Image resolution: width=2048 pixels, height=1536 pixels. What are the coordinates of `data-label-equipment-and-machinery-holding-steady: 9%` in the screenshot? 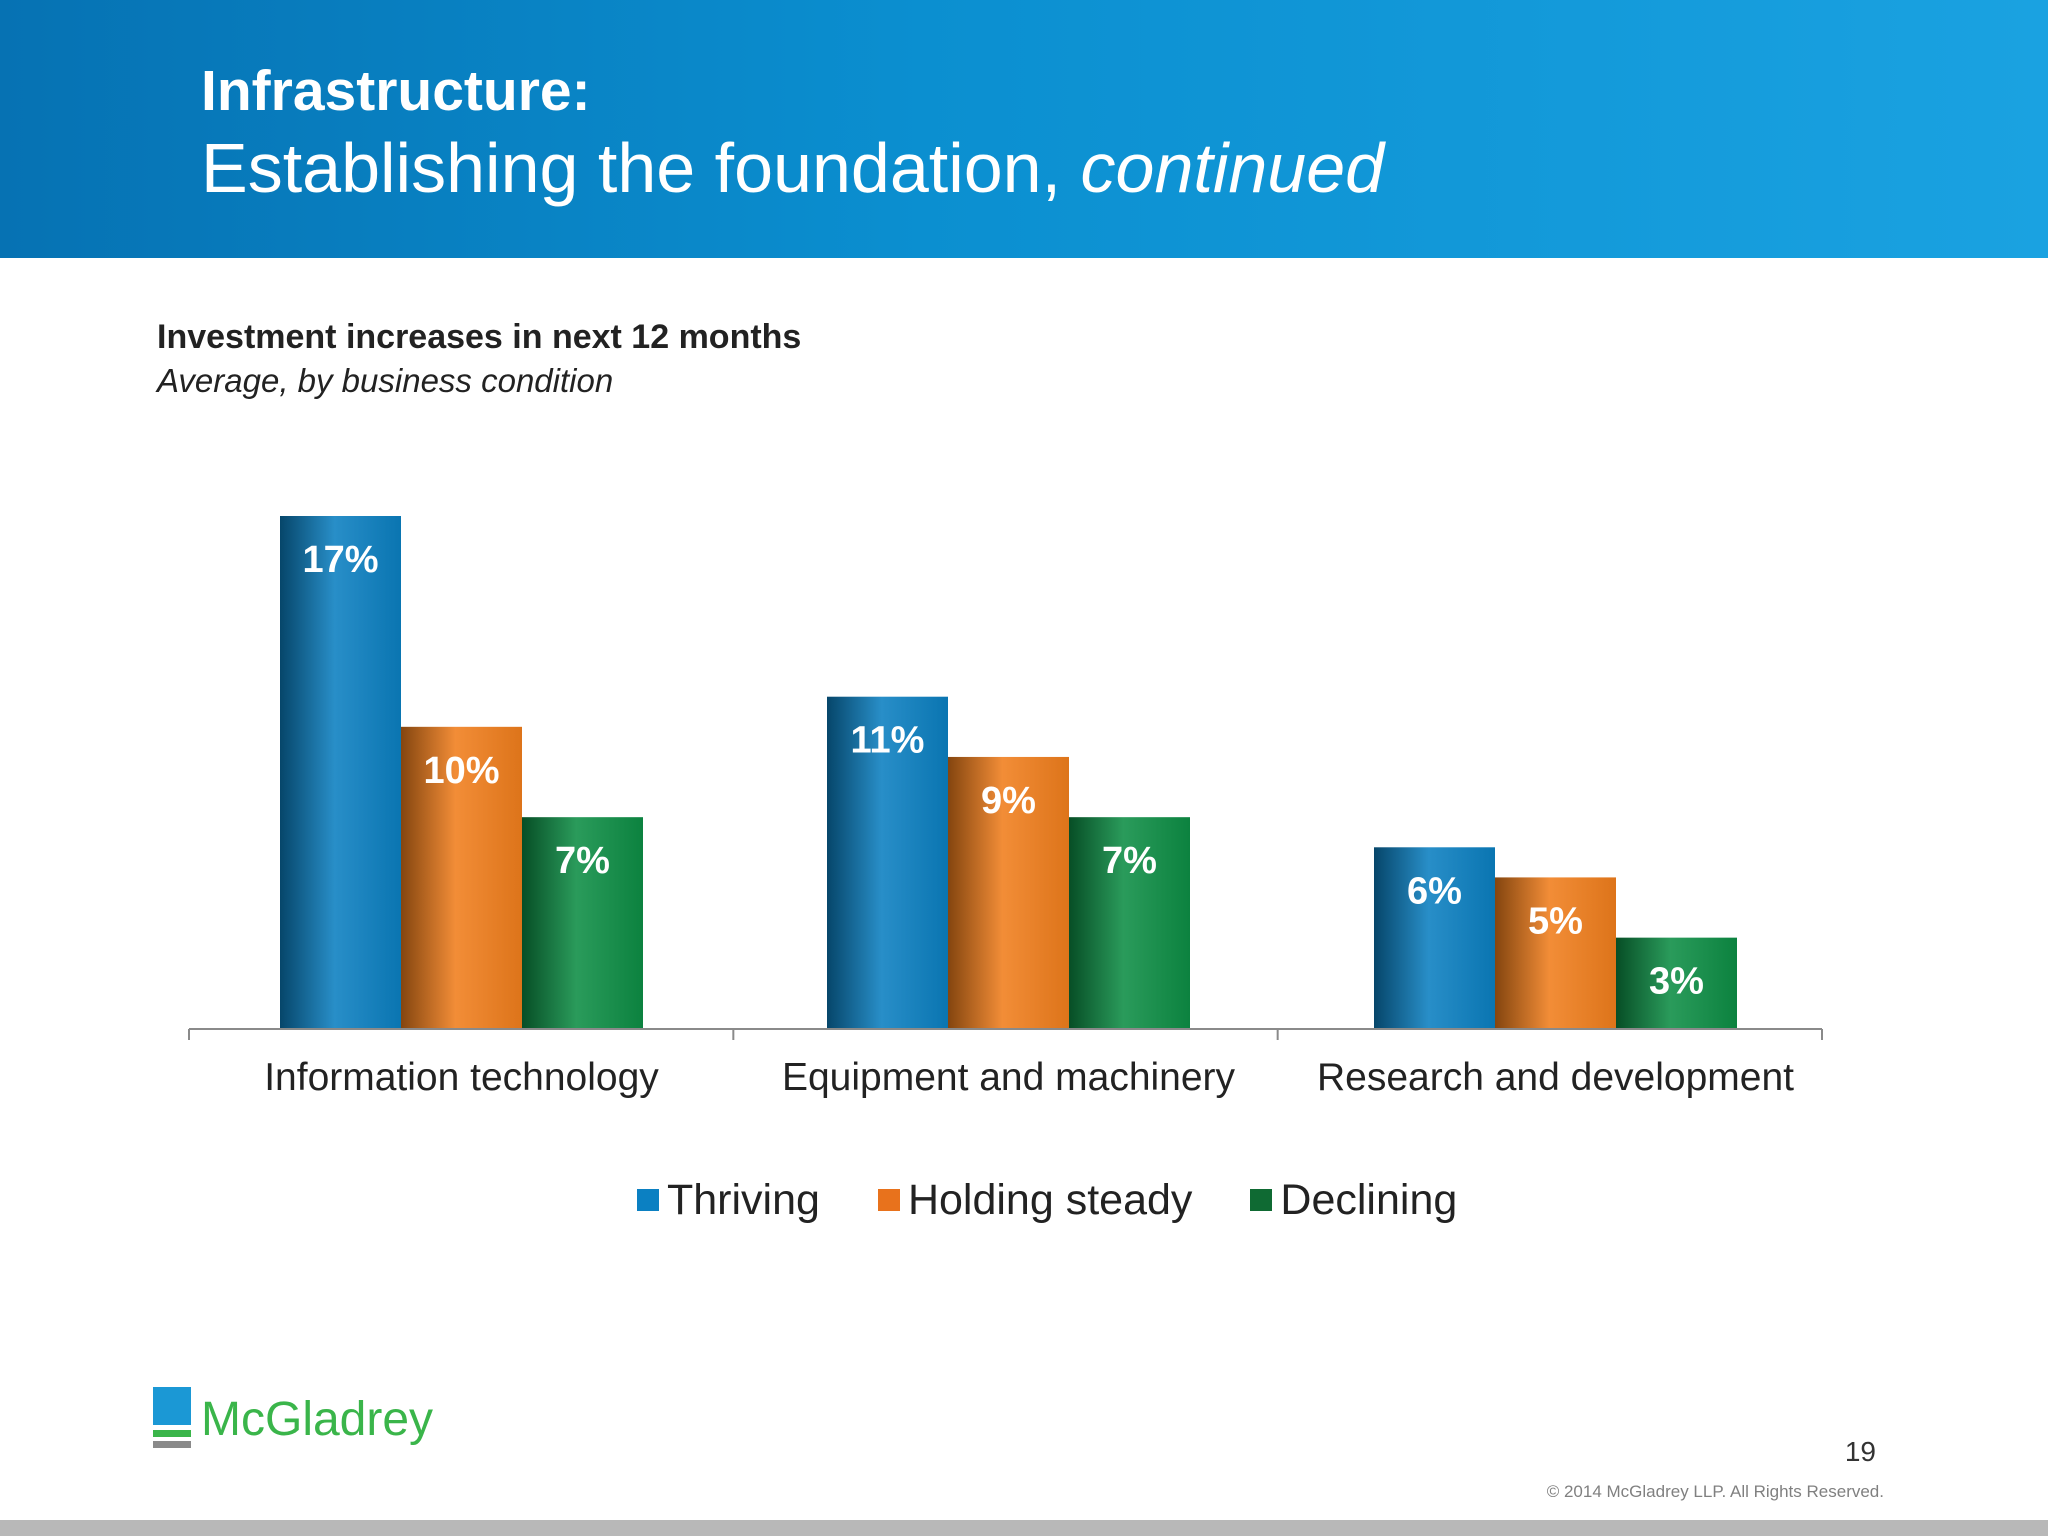 It's located at (1008, 801).